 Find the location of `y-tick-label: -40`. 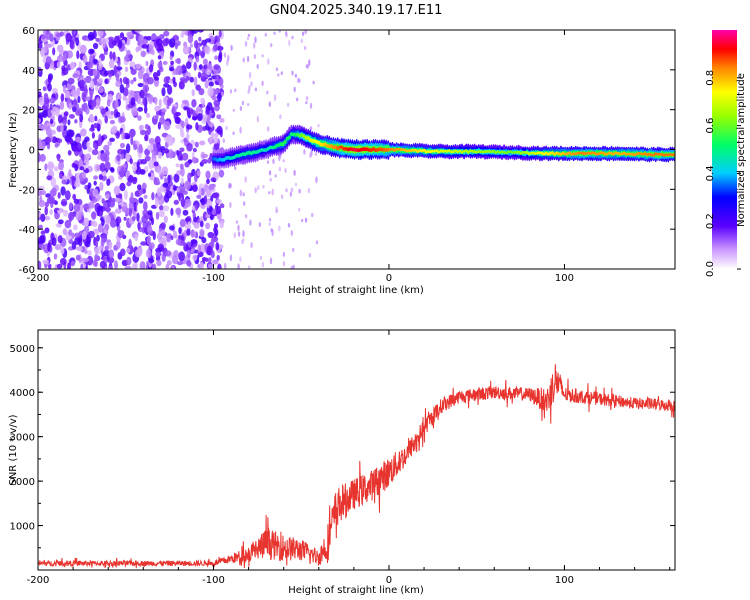

y-tick-label: -40 is located at coordinates (27, 230).